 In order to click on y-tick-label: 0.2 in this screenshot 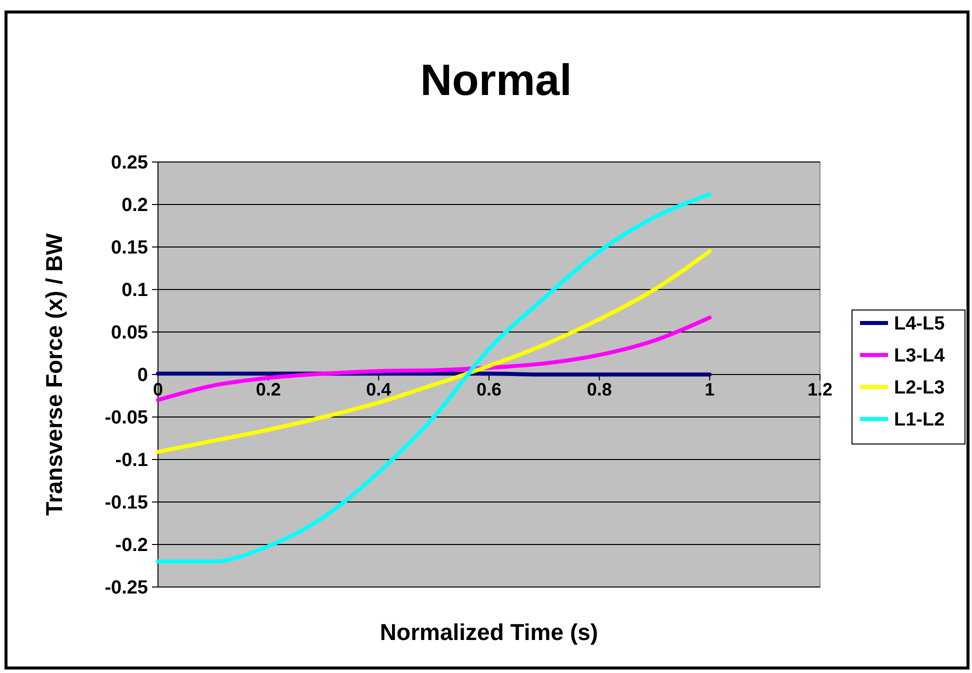, I will do `click(135, 205)`.